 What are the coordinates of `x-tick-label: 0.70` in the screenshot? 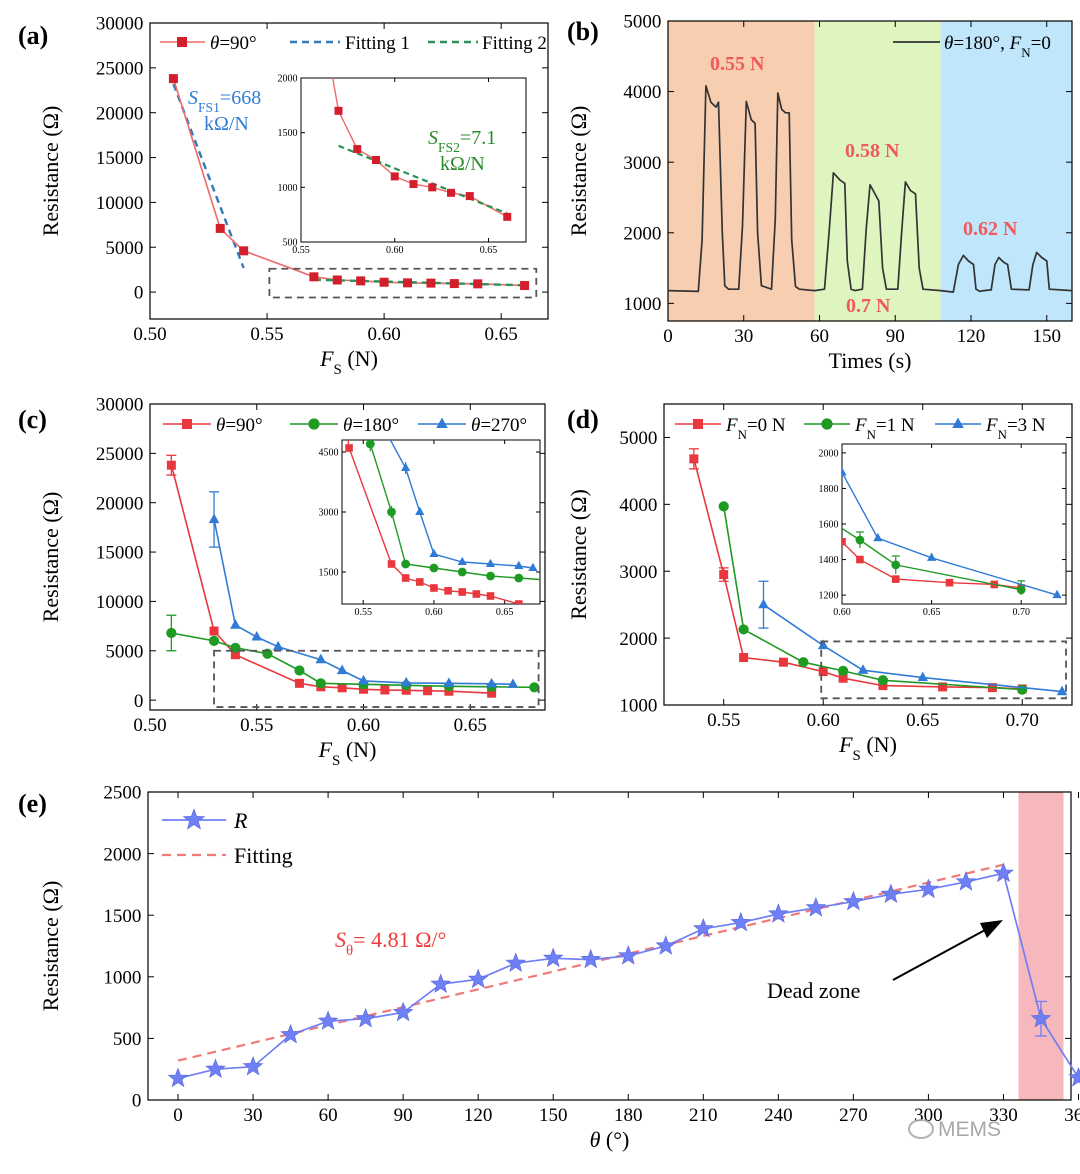 It's located at (1021, 612).